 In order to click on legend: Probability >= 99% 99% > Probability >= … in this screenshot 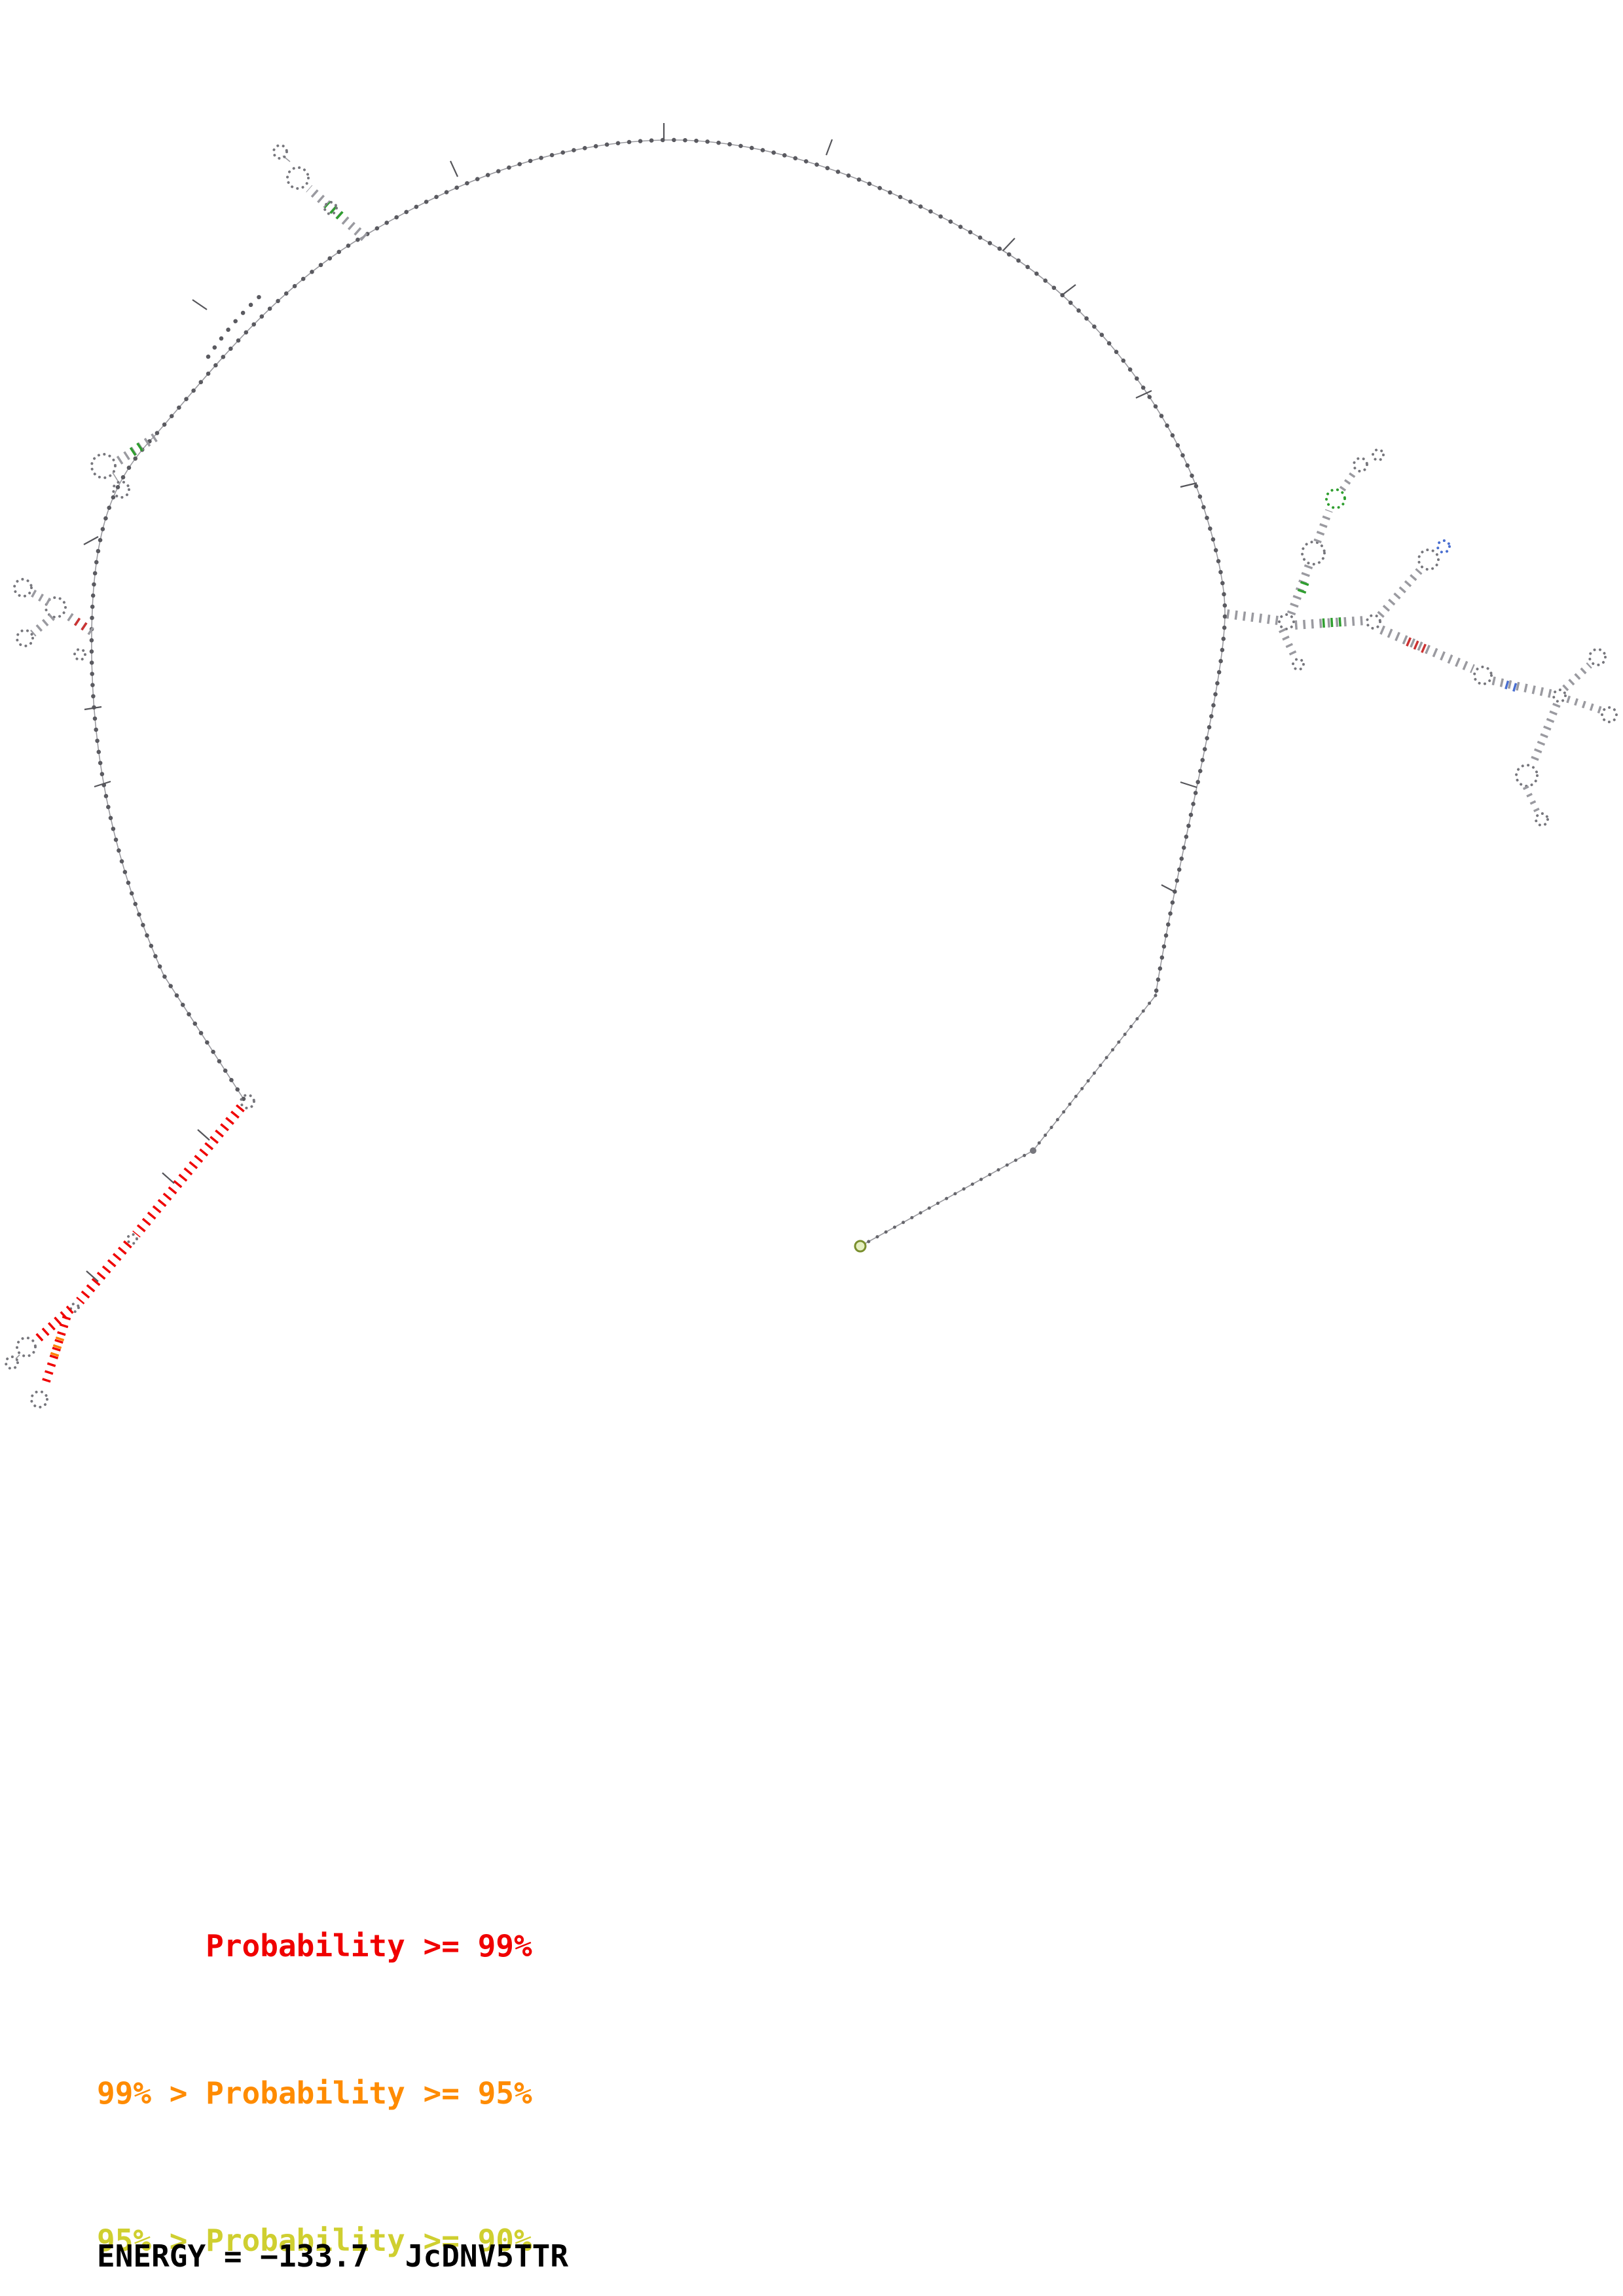, I will do `click(314, 2059)`.